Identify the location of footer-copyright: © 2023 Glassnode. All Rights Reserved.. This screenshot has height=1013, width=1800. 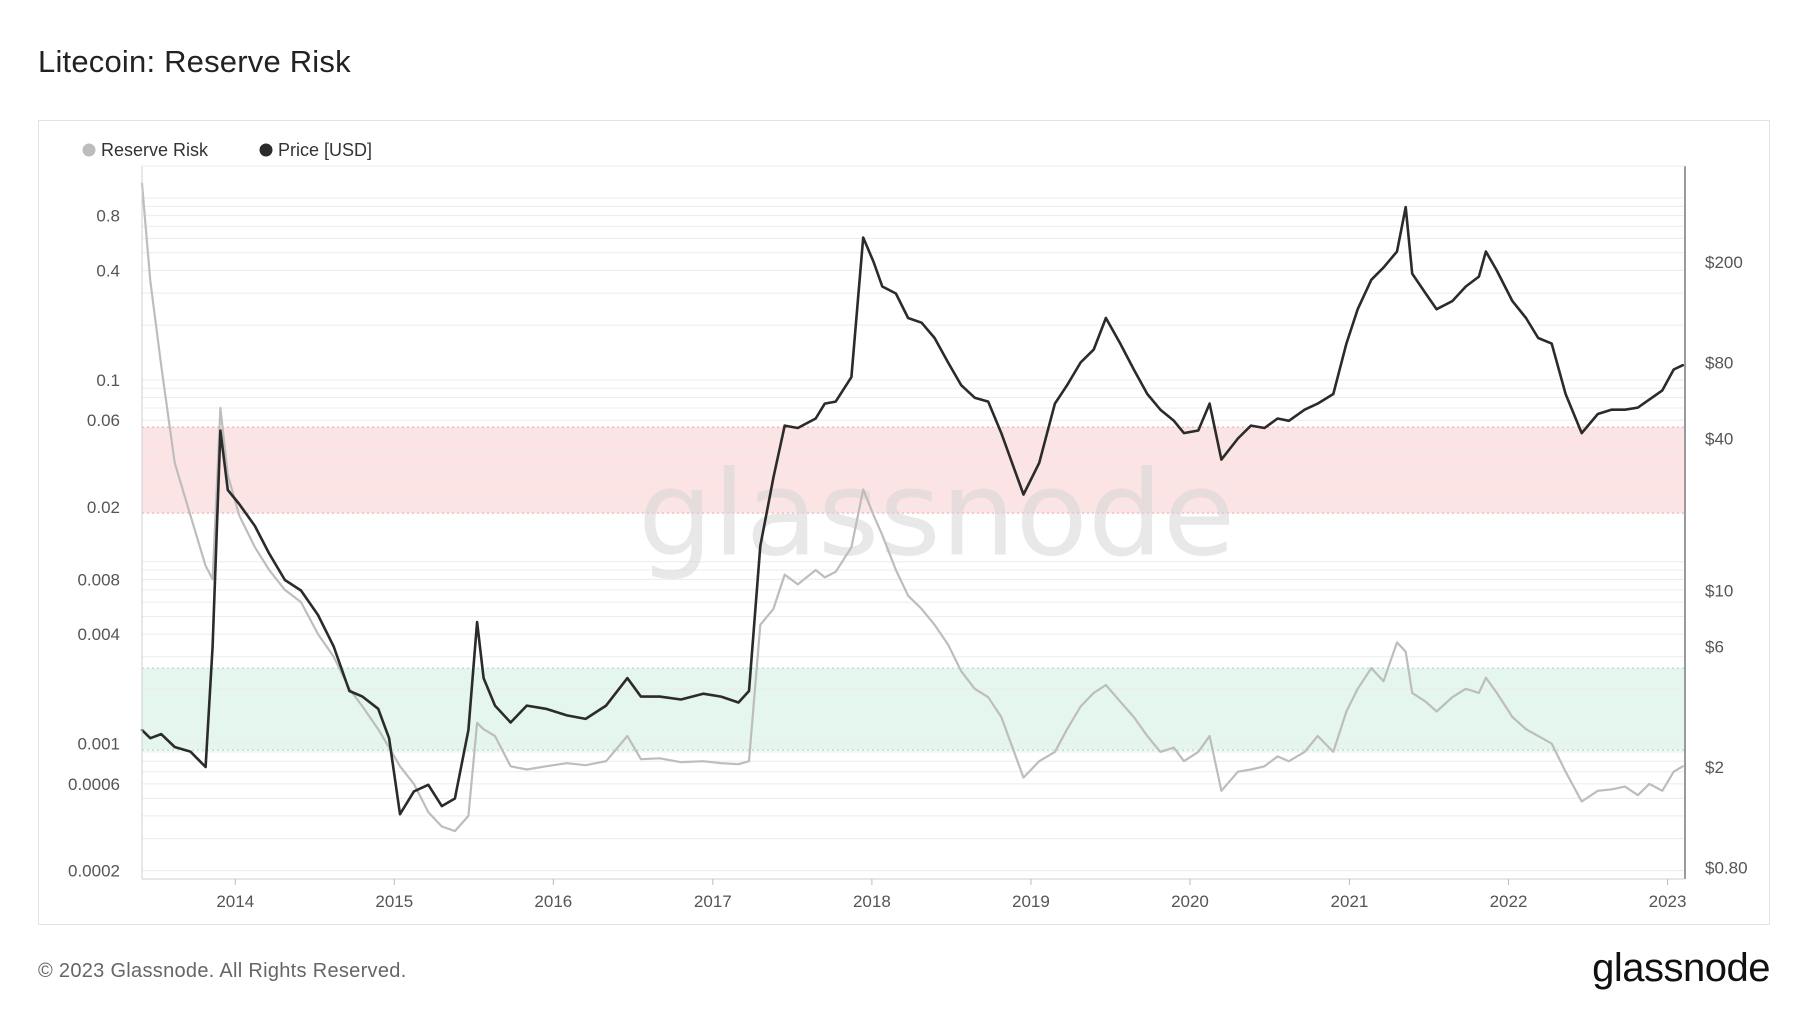
(222, 971).